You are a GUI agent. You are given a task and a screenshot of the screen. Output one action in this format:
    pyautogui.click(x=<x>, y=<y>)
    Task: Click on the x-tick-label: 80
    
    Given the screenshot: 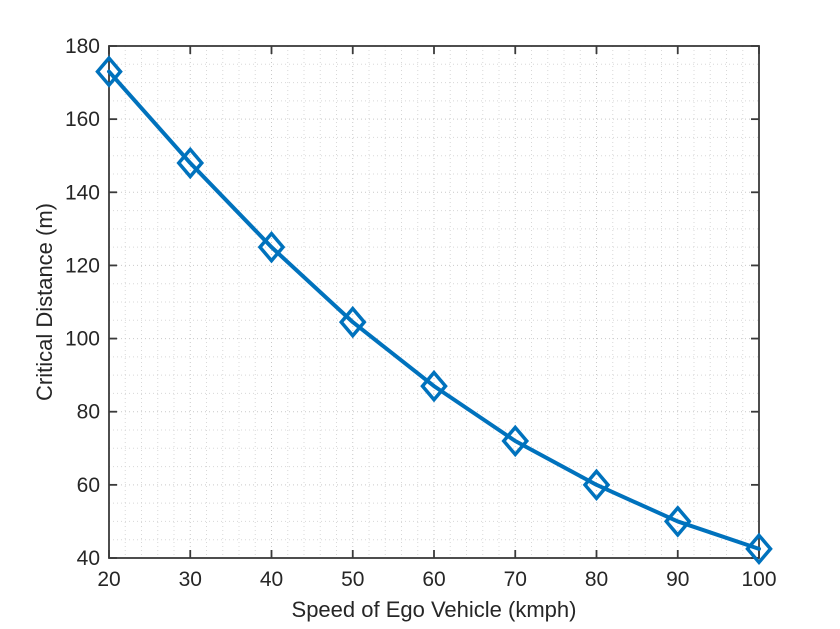 What is the action you would take?
    pyautogui.click(x=596, y=579)
    